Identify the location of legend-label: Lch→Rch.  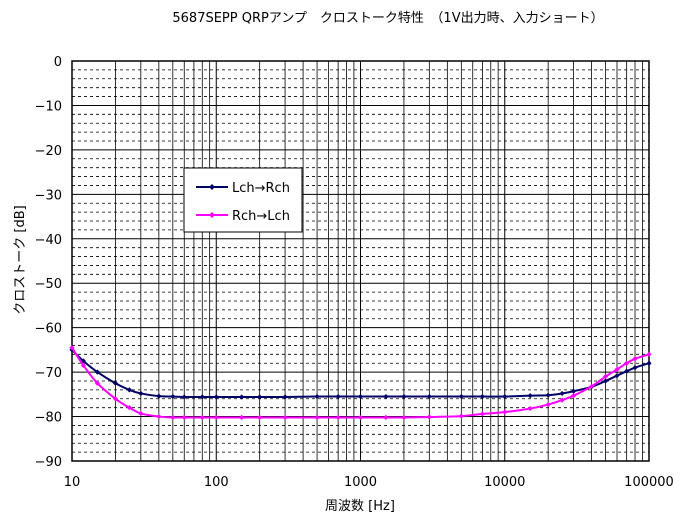
(261, 188).